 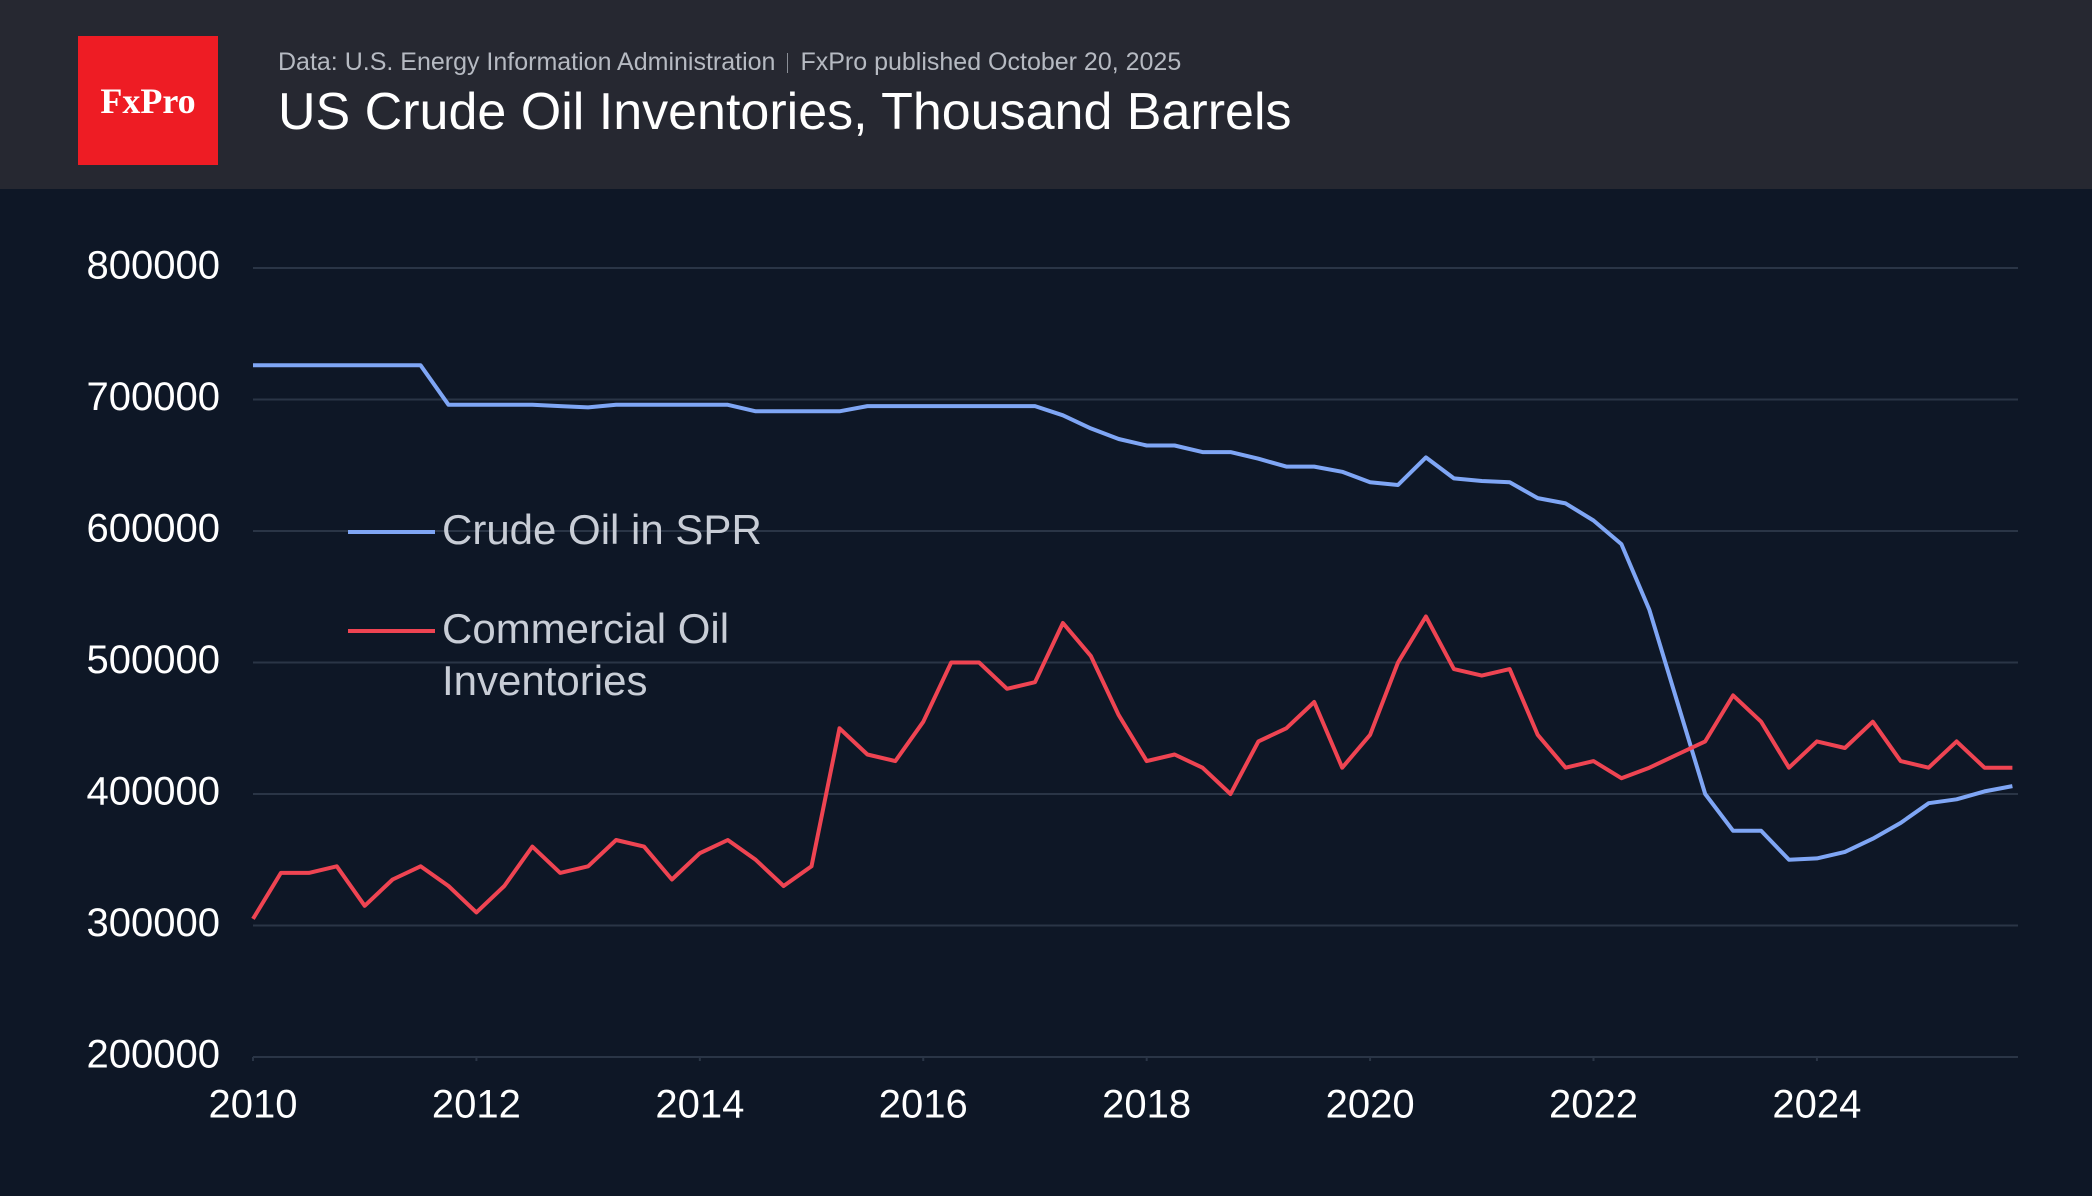 I want to click on y-tick-label: 200000, so click(x=153, y=1055).